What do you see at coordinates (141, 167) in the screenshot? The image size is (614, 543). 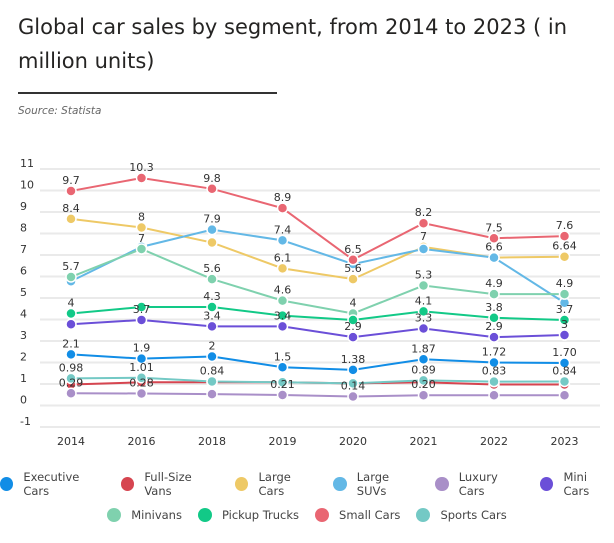 I see `data-label: 10.3` at bounding box center [141, 167].